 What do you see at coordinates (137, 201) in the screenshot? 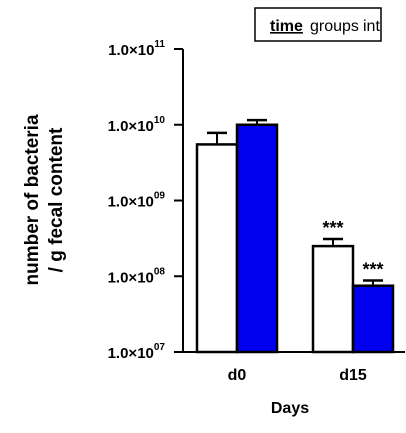
I see `y-tick-label: 1.0×1009` at bounding box center [137, 201].